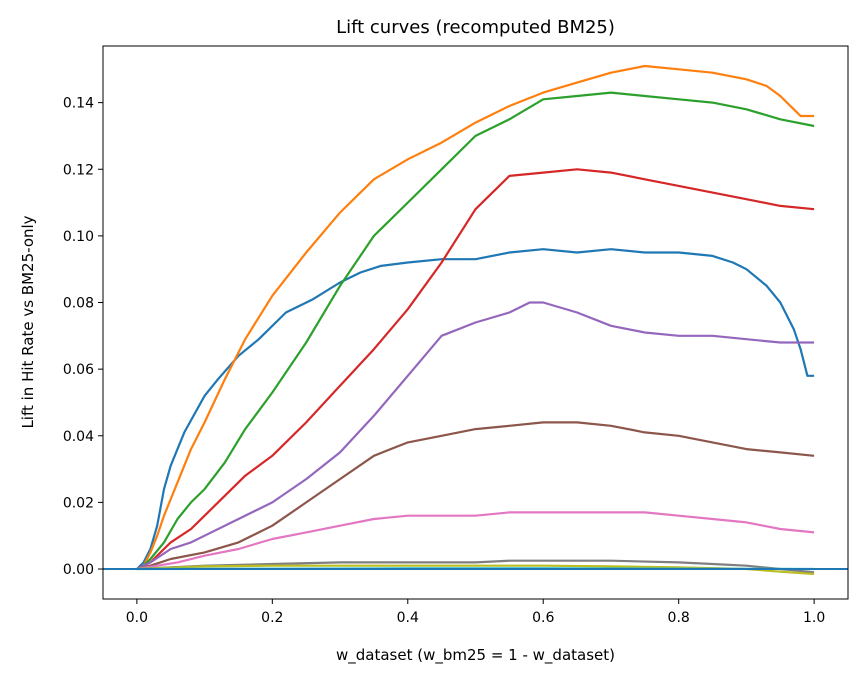 This screenshot has width=863, height=679. I want to click on x-tick-label: 0.4, so click(408, 618).